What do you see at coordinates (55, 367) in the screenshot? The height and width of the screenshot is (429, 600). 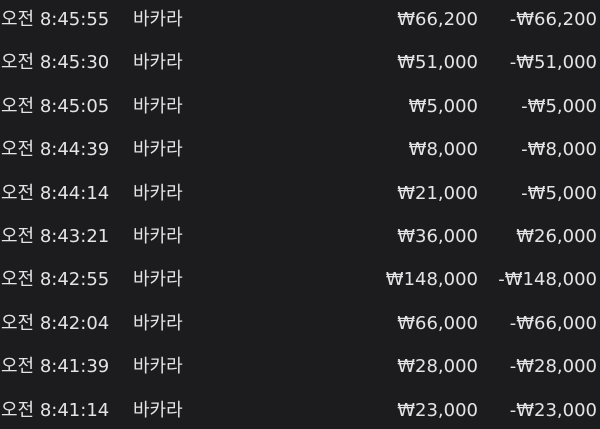 I see `time: 오전 8:41:39` at bounding box center [55, 367].